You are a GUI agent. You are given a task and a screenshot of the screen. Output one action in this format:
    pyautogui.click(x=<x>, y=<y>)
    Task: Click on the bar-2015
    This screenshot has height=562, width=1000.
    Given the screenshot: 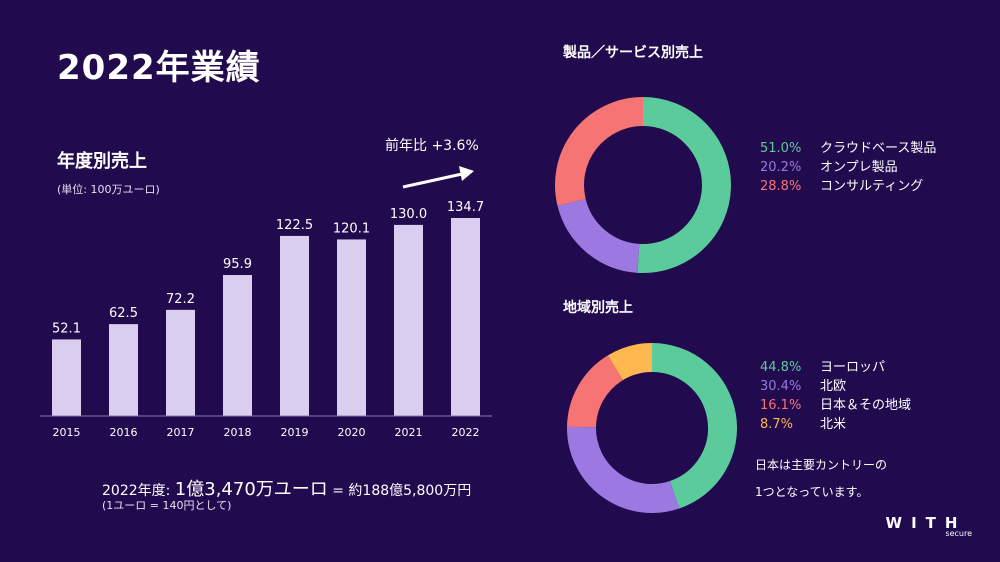 What is the action you would take?
    pyautogui.click(x=66, y=377)
    